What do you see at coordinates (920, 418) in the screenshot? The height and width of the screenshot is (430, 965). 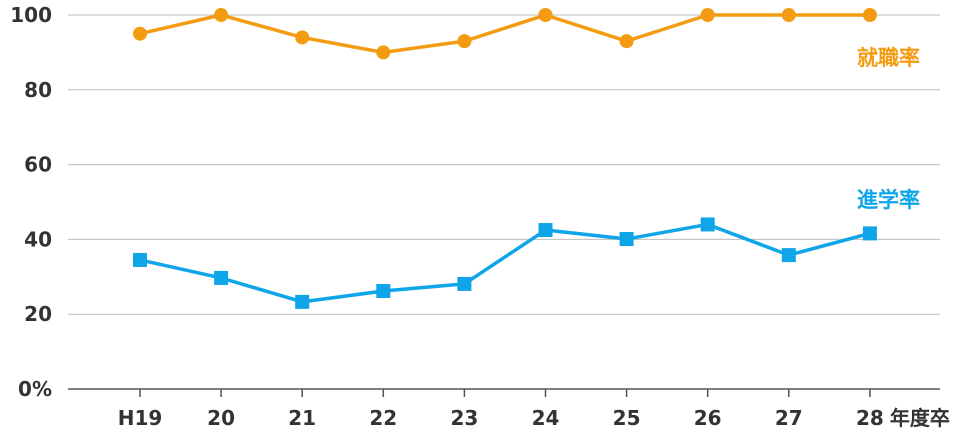 I see `x-unit-label: 年度卒` at bounding box center [920, 418].